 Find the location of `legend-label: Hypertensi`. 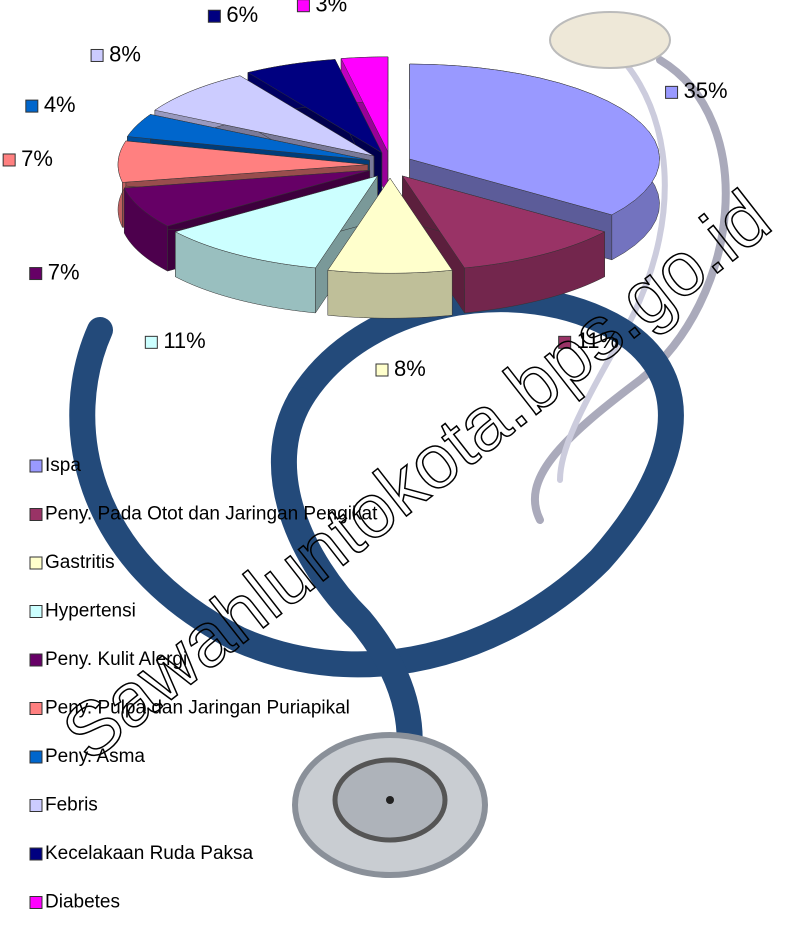

legend-label: Hypertensi is located at coordinates (90, 611).